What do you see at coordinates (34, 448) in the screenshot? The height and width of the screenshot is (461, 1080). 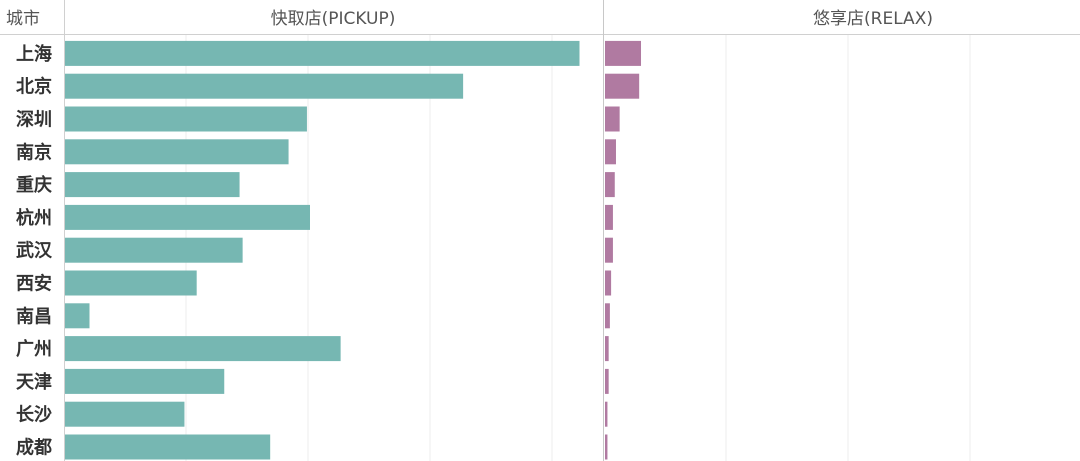 I see `city-label: 成都` at bounding box center [34, 448].